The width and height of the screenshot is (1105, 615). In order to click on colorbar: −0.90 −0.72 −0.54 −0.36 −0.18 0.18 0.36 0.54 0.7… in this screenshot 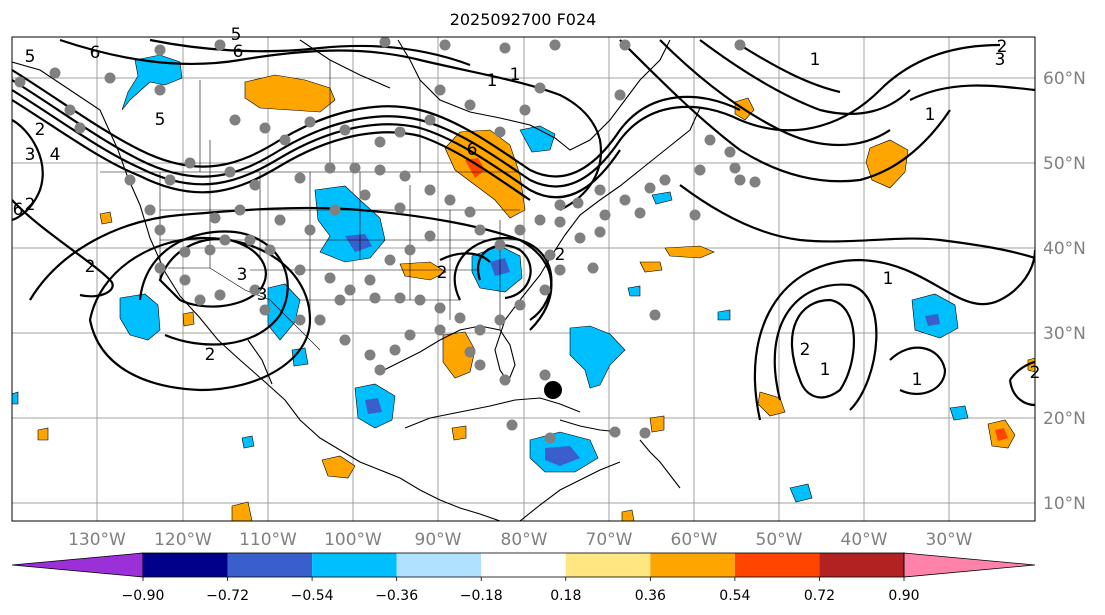, I will do `click(523, 578)`.